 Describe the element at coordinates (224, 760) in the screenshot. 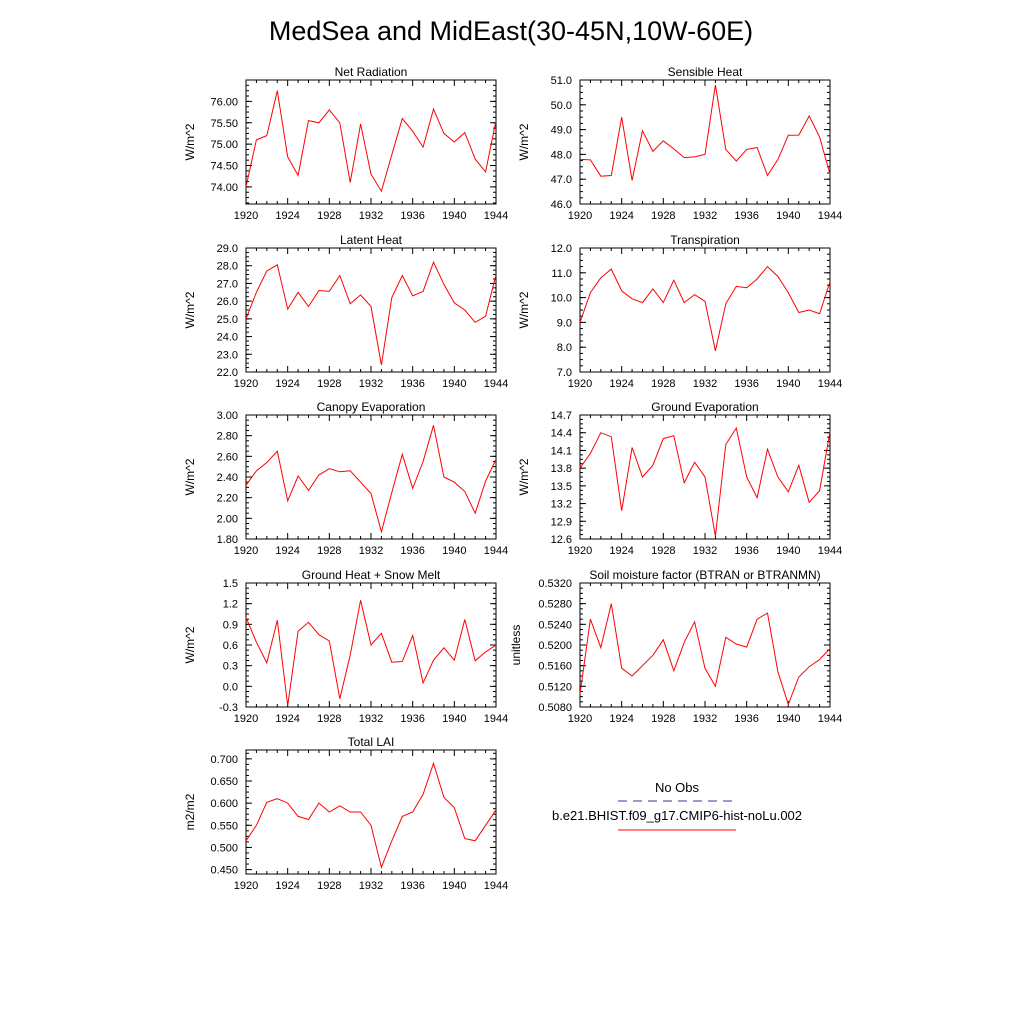

I see `y-tick-label: 0.700` at that location.